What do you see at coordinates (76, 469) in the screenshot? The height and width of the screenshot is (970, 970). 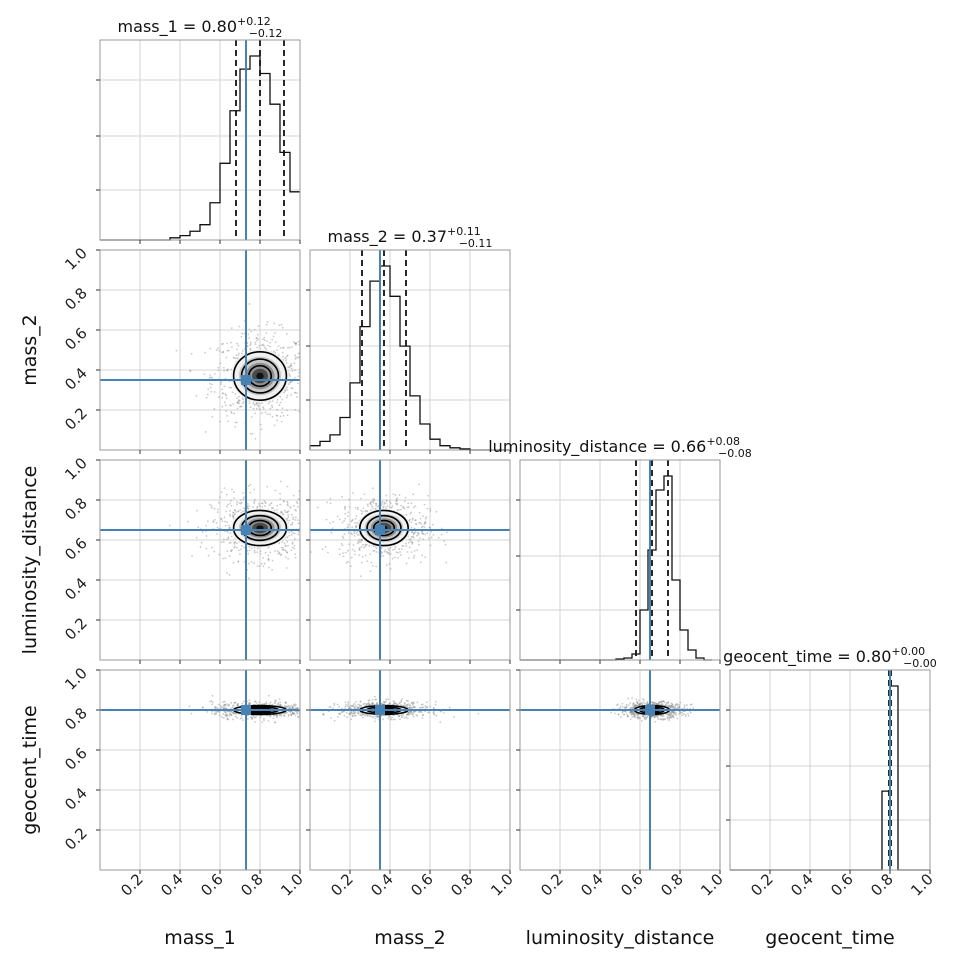 I see `y-tick-label: 1.0` at bounding box center [76, 469].